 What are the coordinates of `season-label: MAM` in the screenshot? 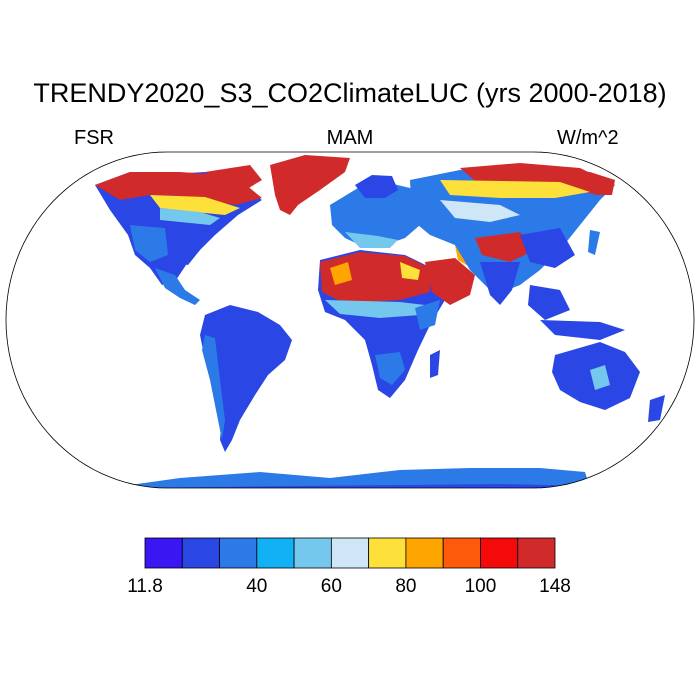 It's located at (350, 138).